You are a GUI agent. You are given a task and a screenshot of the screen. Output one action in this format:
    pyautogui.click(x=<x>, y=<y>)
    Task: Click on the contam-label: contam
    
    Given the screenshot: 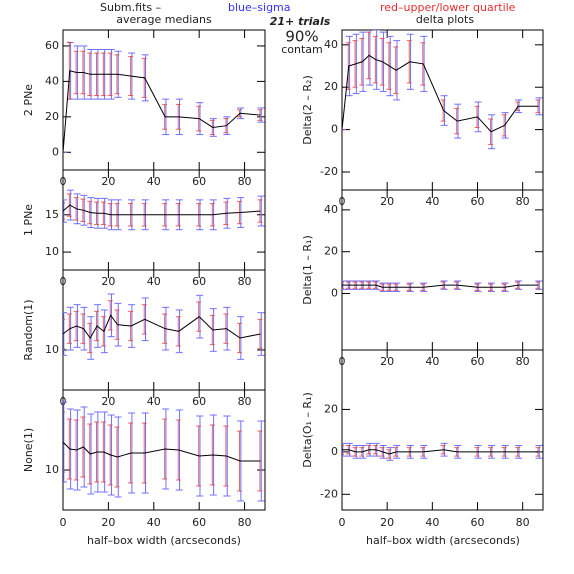 What is the action you would take?
    pyautogui.click(x=302, y=49)
    